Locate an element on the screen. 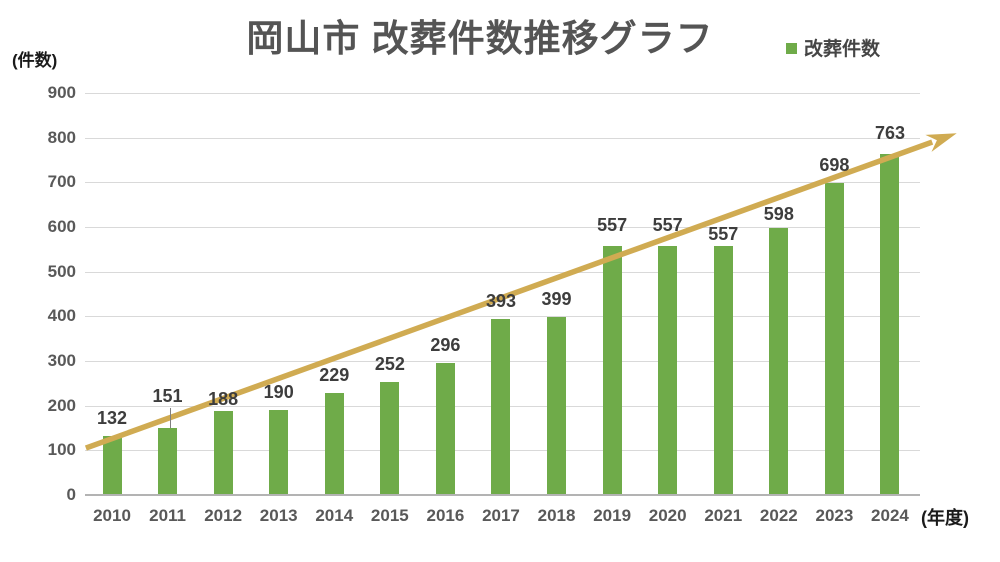 The image size is (1000, 562). y-tick-label: 600 is located at coordinates (61, 226).